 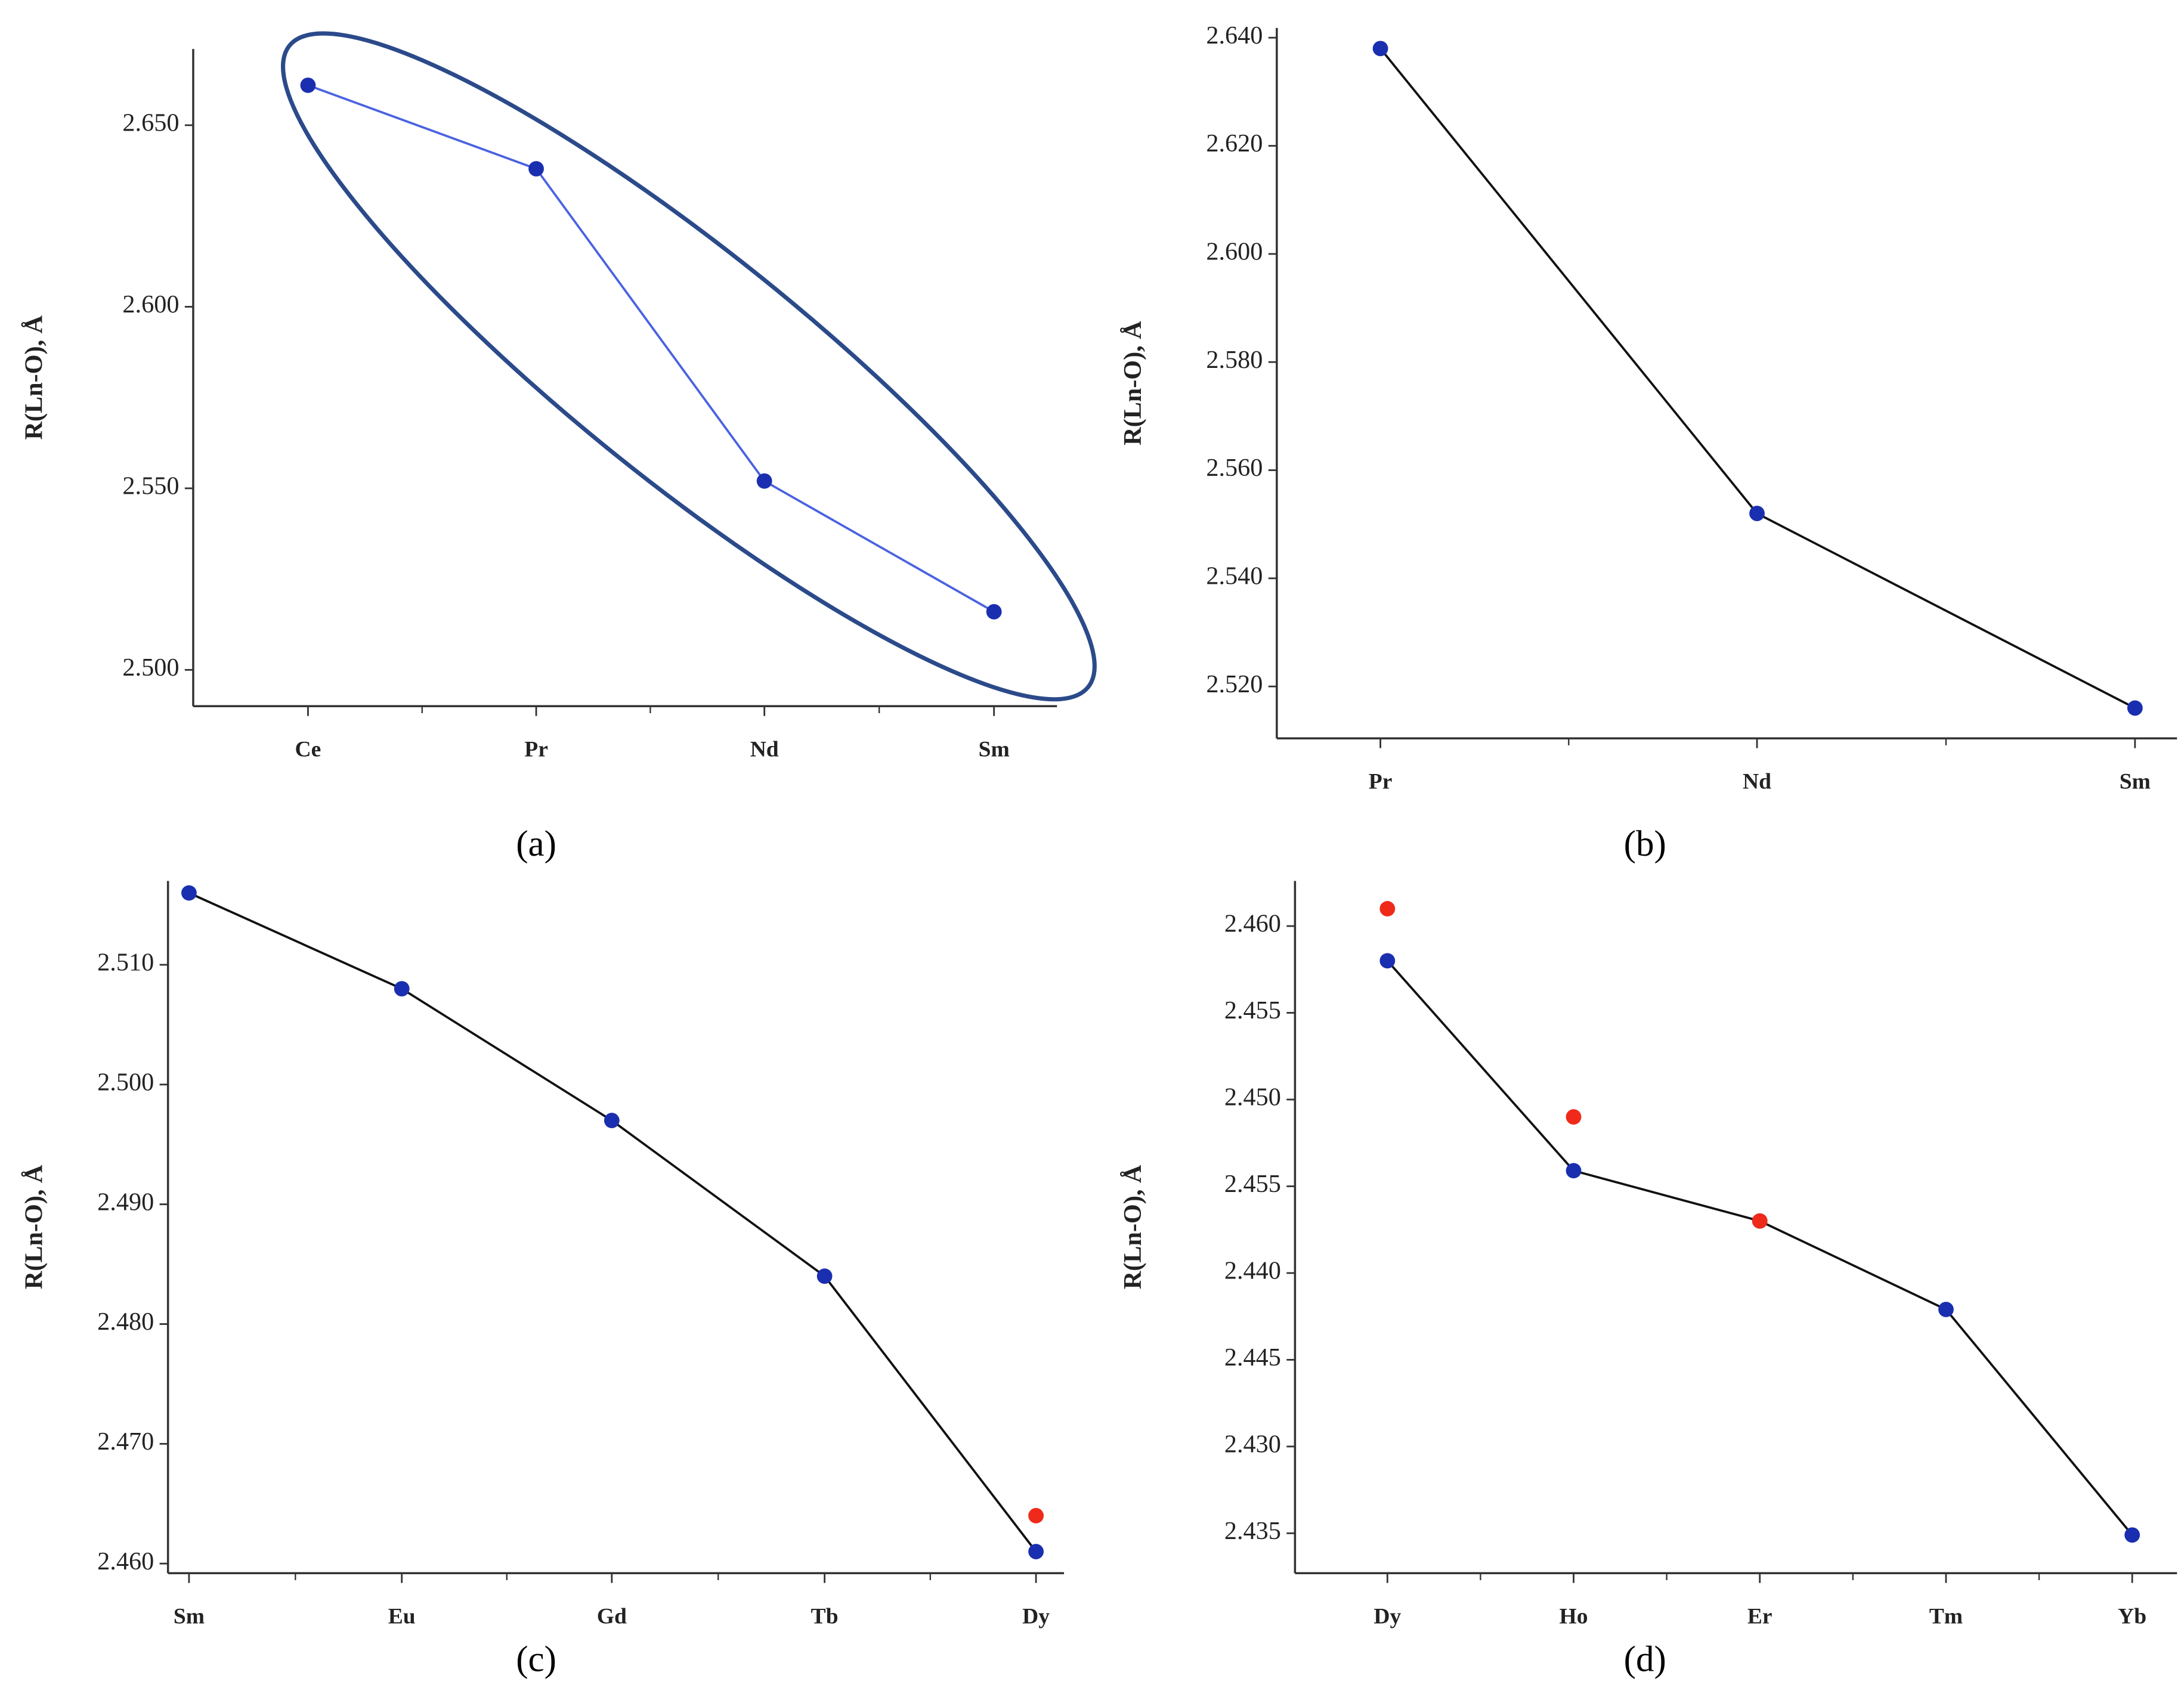 I want to click on panel-label: (c), so click(x=536, y=1659).